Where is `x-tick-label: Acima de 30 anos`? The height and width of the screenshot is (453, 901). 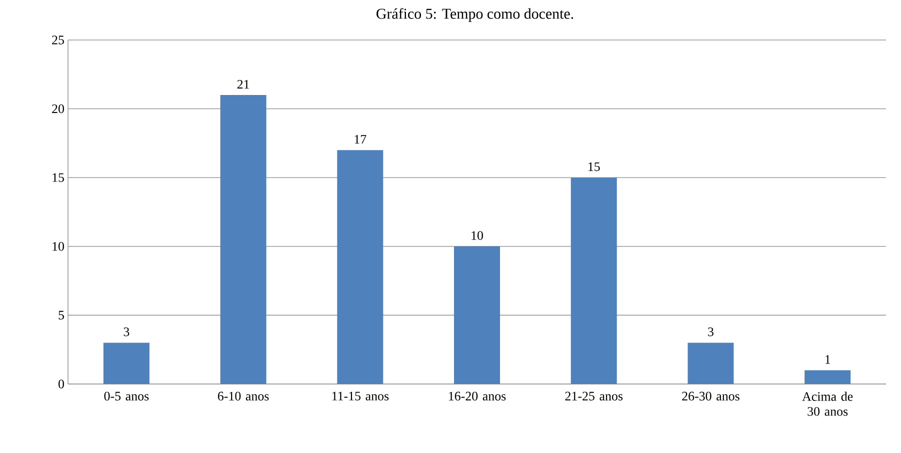
x-tick-label: Acima de 30 anos is located at coordinates (827, 404).